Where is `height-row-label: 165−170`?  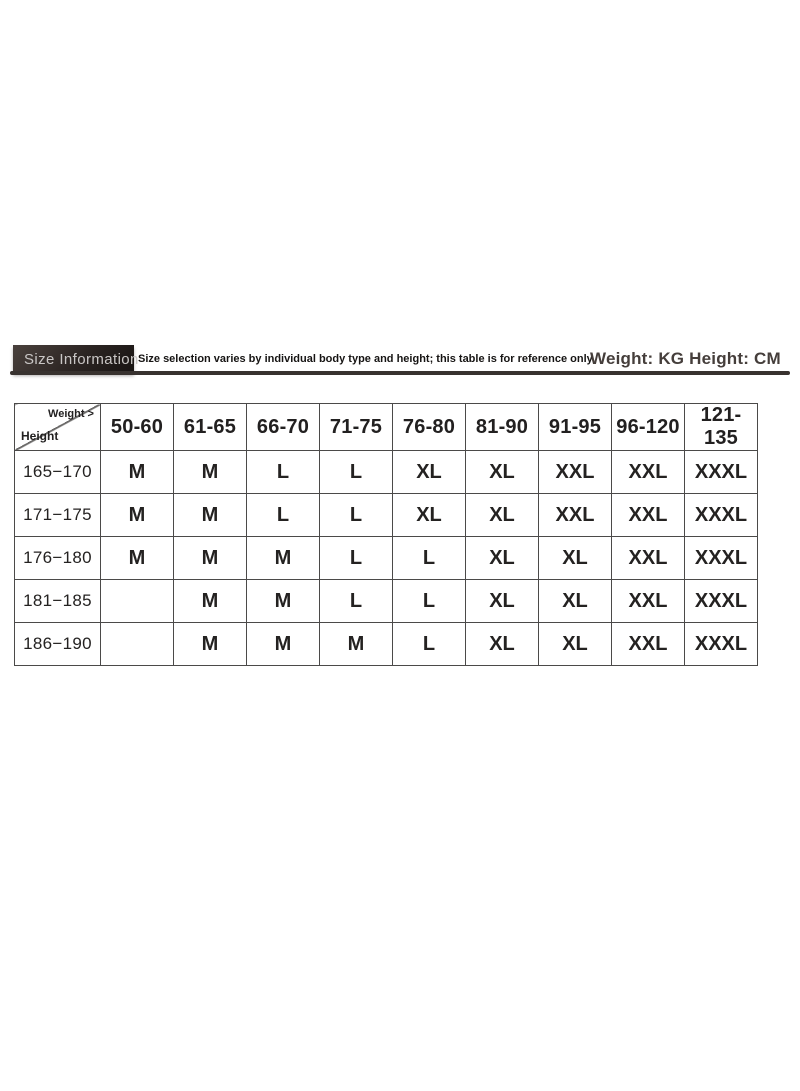
height-row-label: 165−170 is located at coordinates (57, 472).